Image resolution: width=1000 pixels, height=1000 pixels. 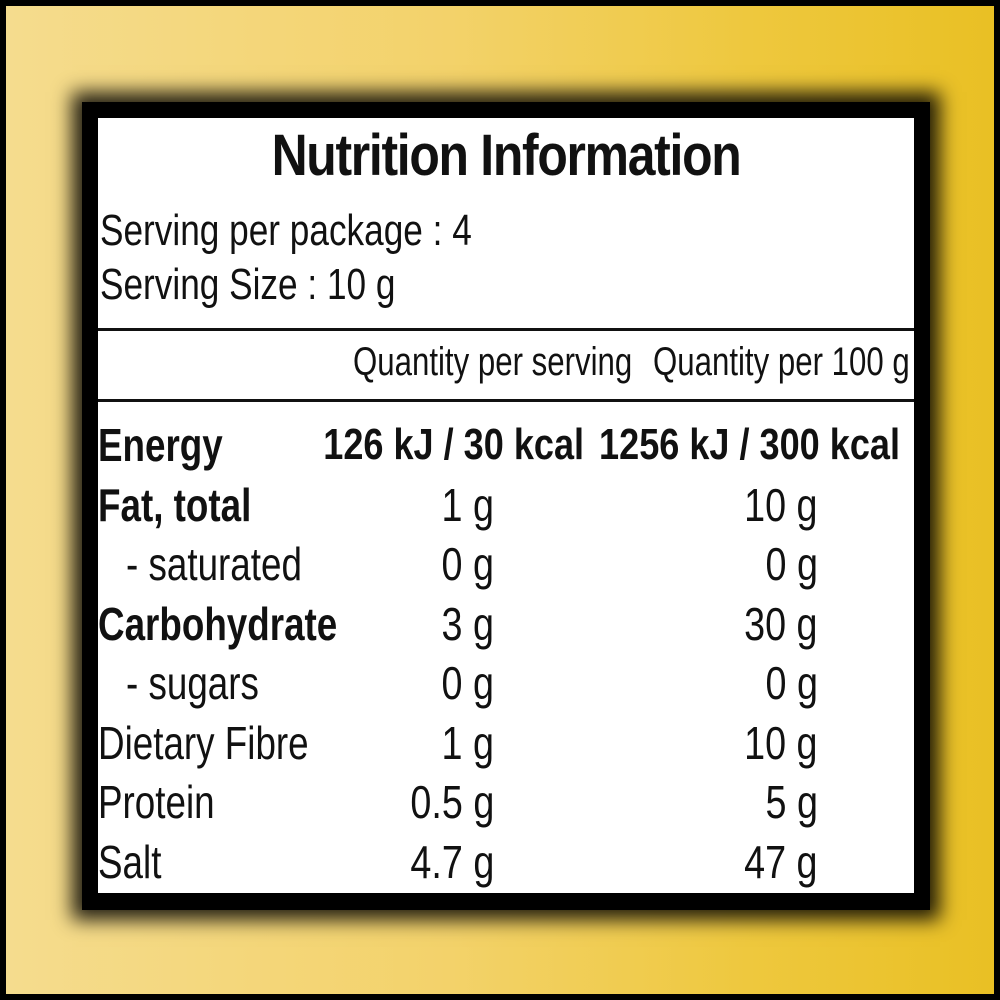 What do you see at coordinates (506, 861) in the screenshot?
I see `table-row: Salt 4.7 g 47 g` at bounding box center [506, 861].